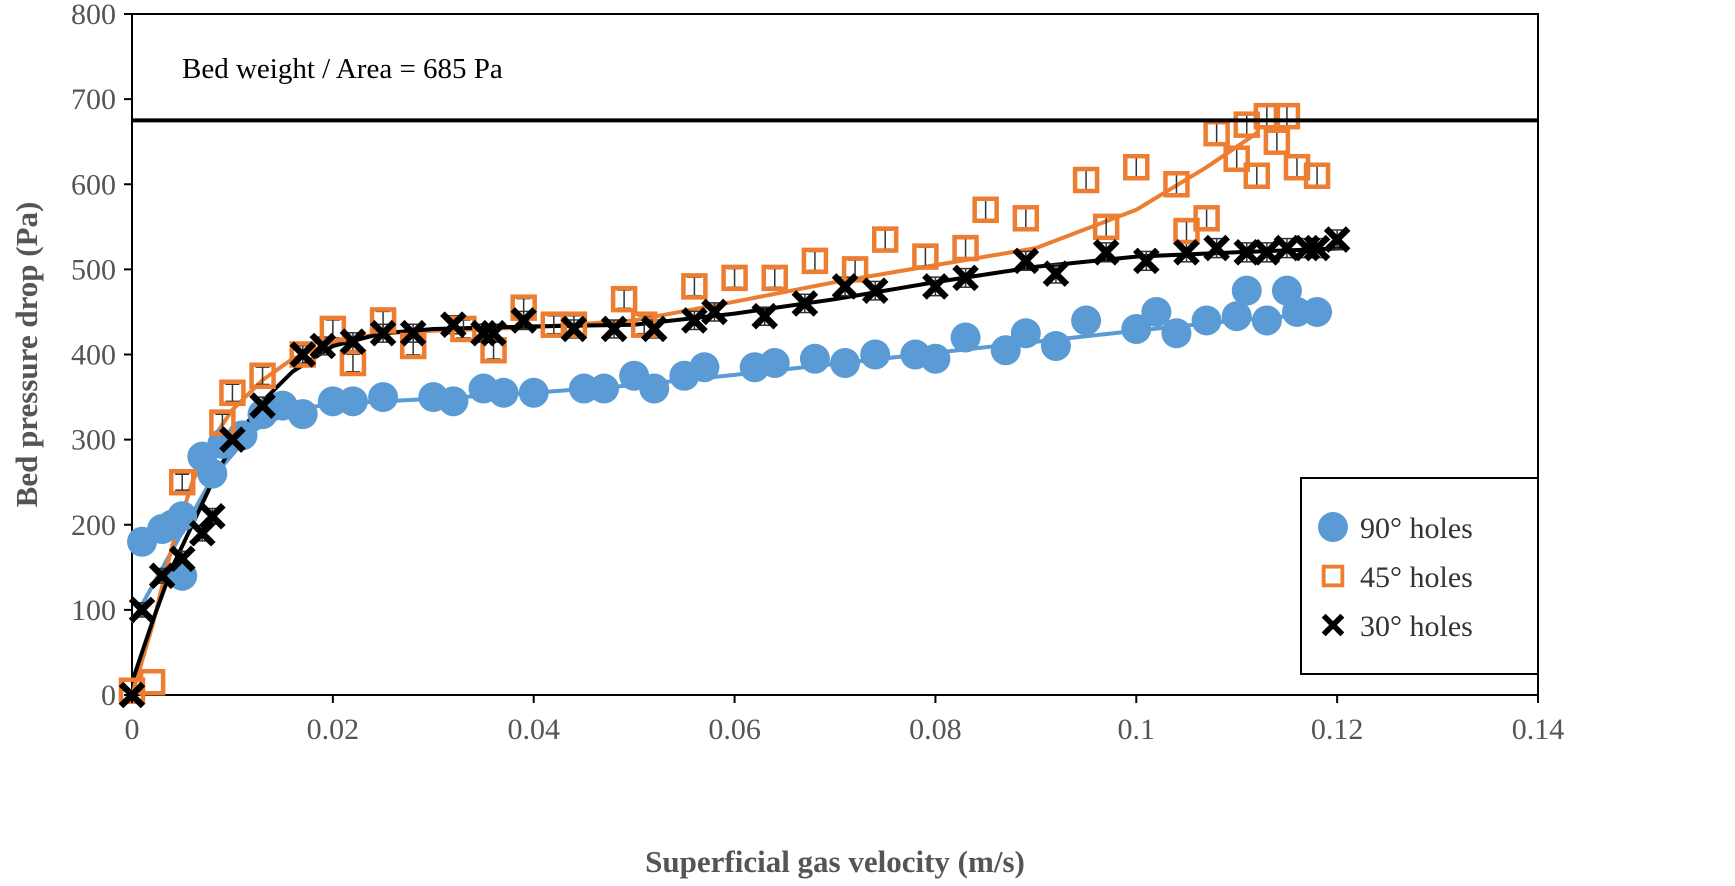 The image size is (1735, 886). Describe the element at coordinates (108, 695) in the screenshot. I see `y-tick-label: 0` at that location.